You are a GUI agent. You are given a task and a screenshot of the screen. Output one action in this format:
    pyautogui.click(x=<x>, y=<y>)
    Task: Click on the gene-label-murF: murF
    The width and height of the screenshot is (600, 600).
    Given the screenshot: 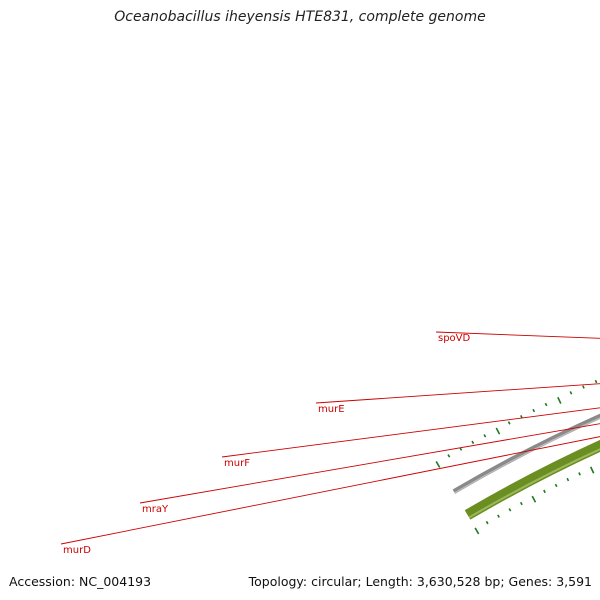 What is the action you would take?
    pyautogui.click(x=237, y=463)
    